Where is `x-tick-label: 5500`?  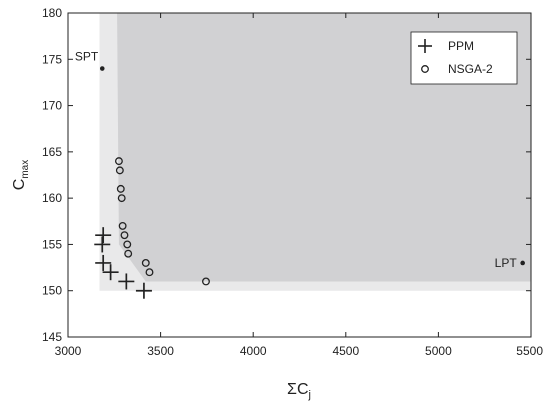
x-tick-label: 5500 is located at coordinates (529, 351).